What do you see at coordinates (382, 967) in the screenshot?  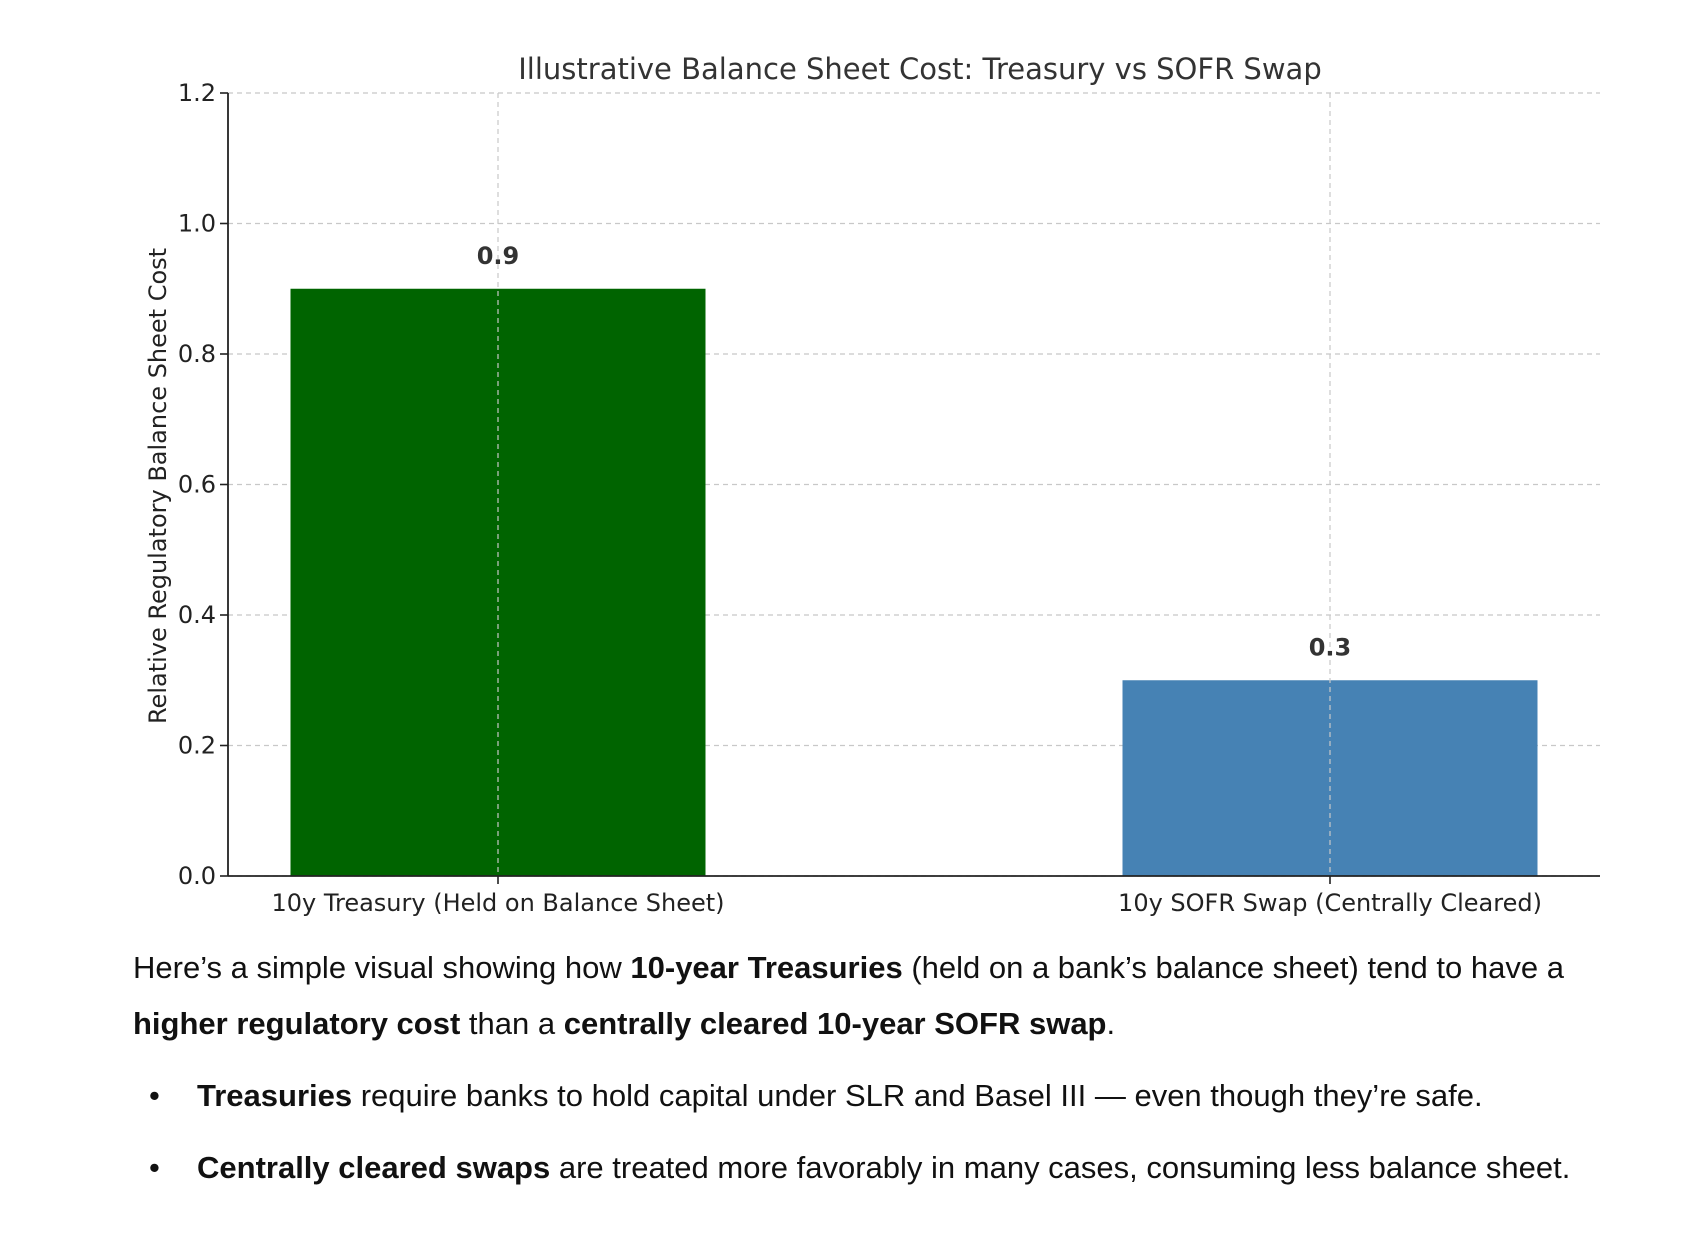 I see `text-run: Here’s a simple visual showing how` at bounding box center [382, 967].